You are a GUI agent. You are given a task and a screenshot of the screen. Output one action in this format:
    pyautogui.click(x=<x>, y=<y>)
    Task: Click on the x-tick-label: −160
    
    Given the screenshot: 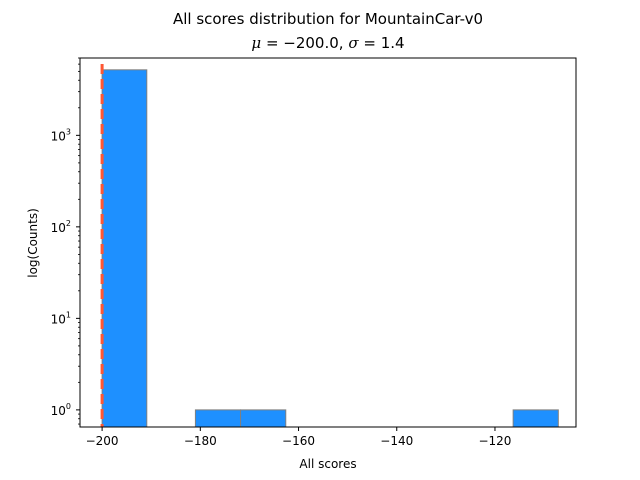 What is the action you would take?
    pyautogui.click(x=298, y=441)
    